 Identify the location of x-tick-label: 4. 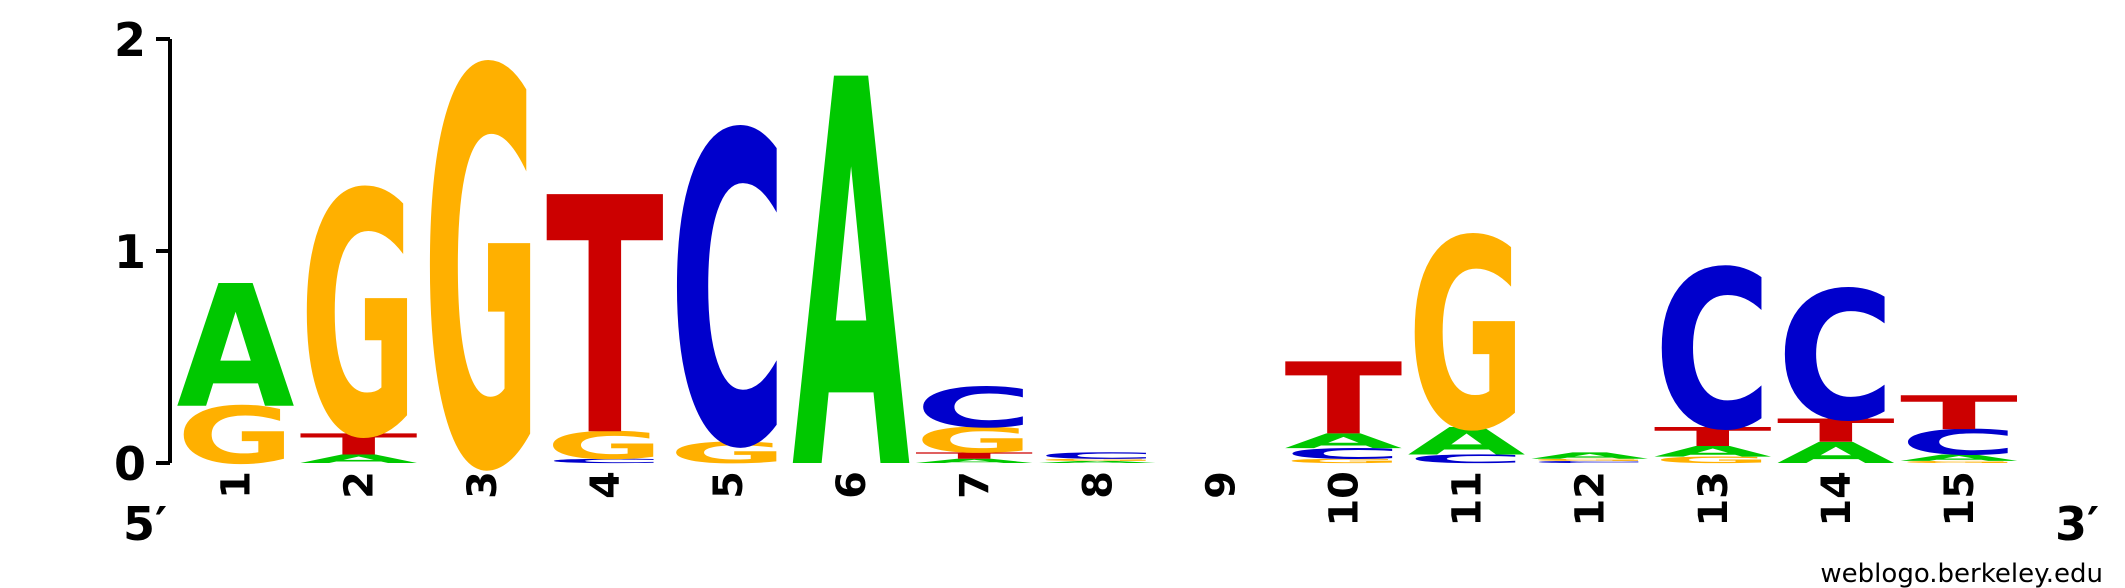
(606, 485).